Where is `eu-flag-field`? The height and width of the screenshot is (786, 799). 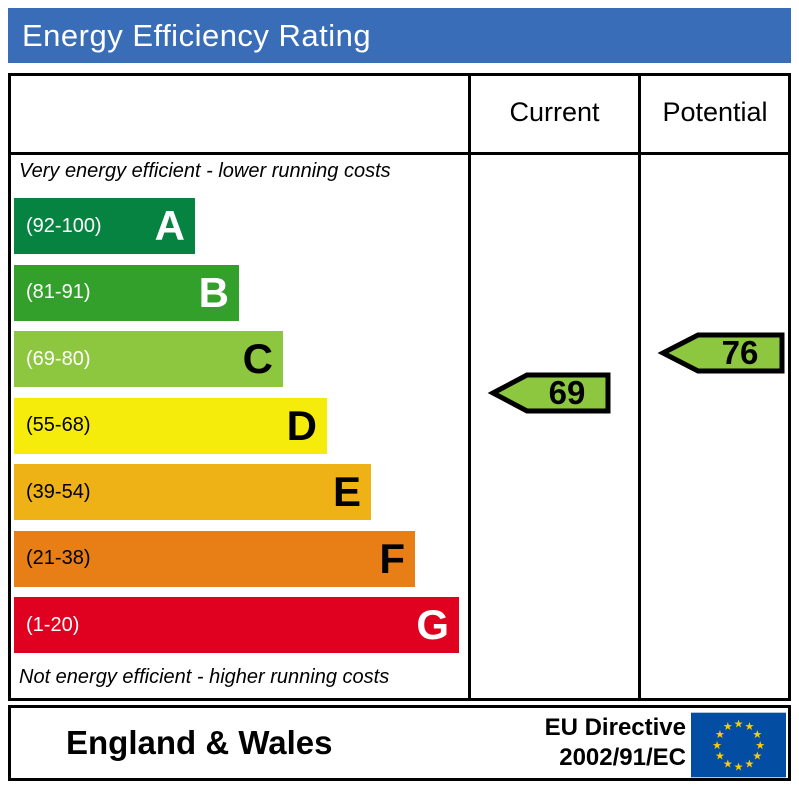 eu-flag-field is located at coordinates (738, 745).